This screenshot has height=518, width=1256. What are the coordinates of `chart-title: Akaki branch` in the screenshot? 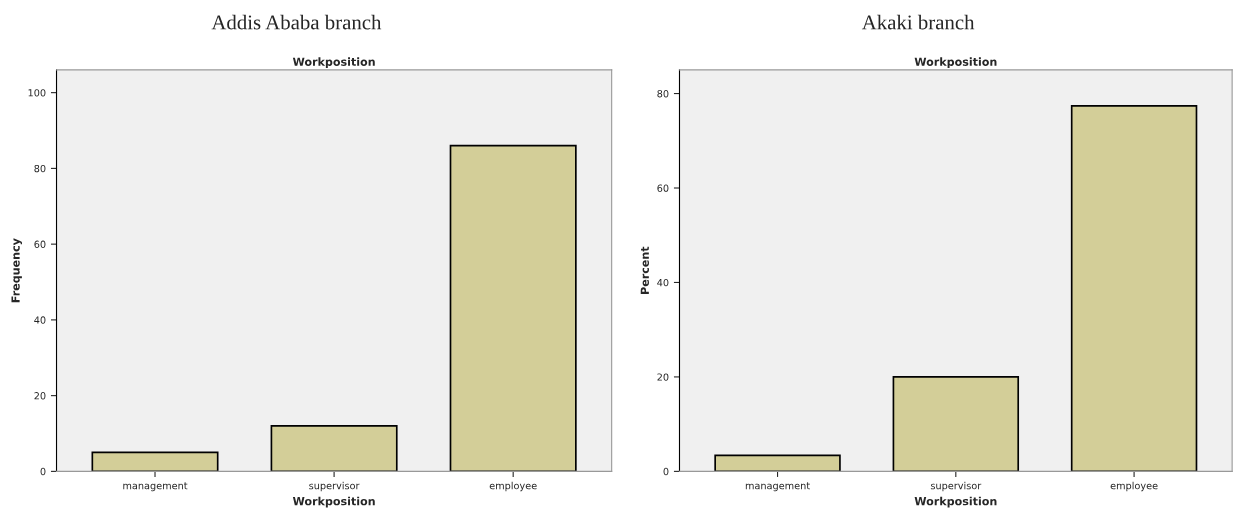 It's located at (918, 22).